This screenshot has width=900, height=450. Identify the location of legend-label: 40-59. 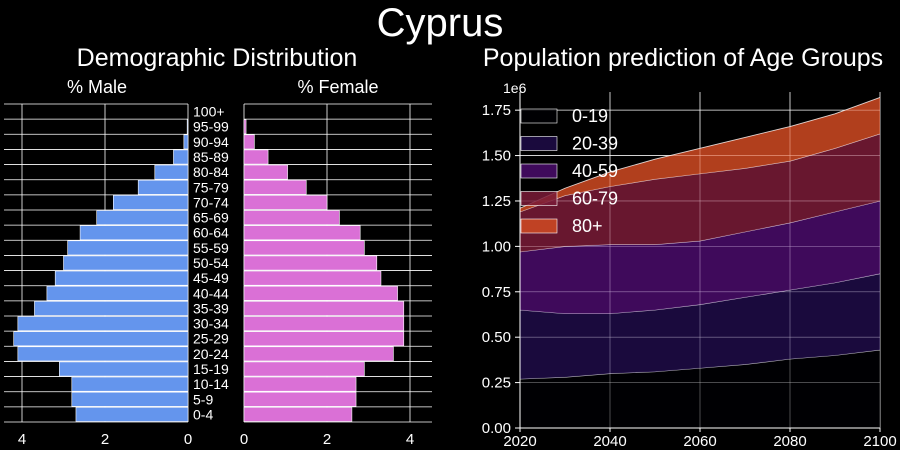
(595, 171).